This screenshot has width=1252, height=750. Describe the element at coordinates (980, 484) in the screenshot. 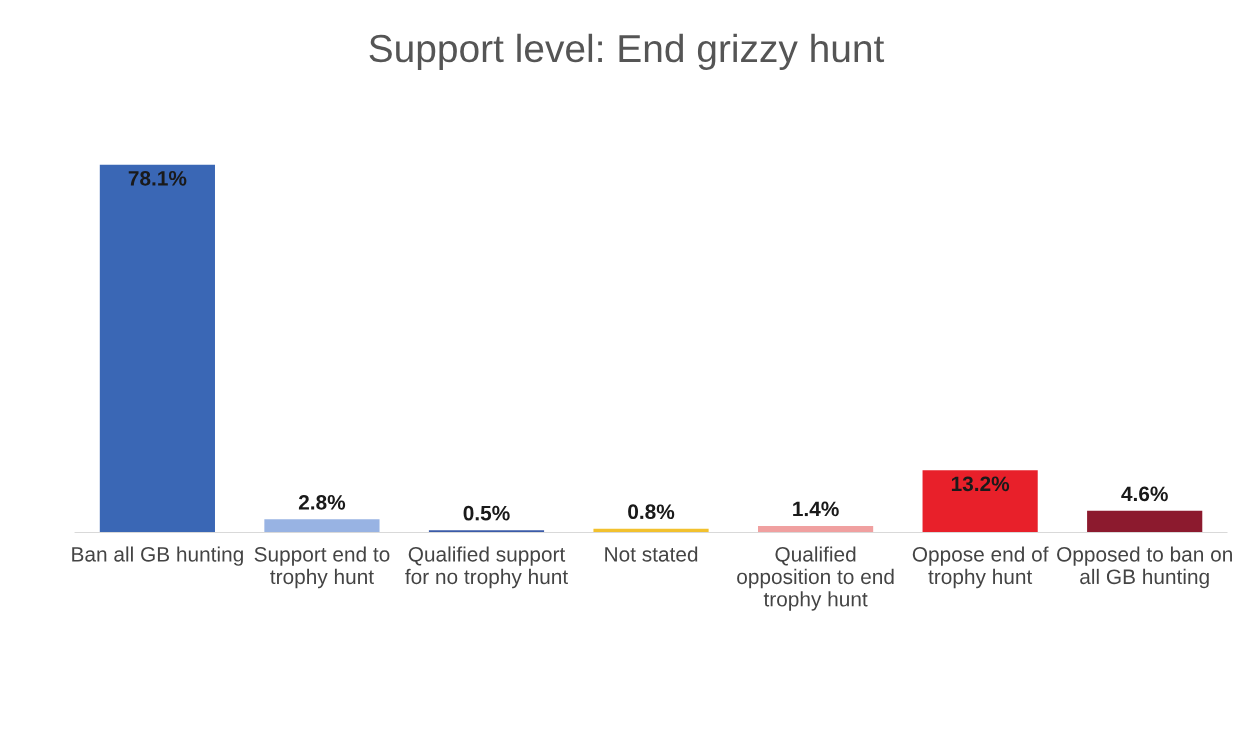

I see `data-label: 13.2%` at that location.